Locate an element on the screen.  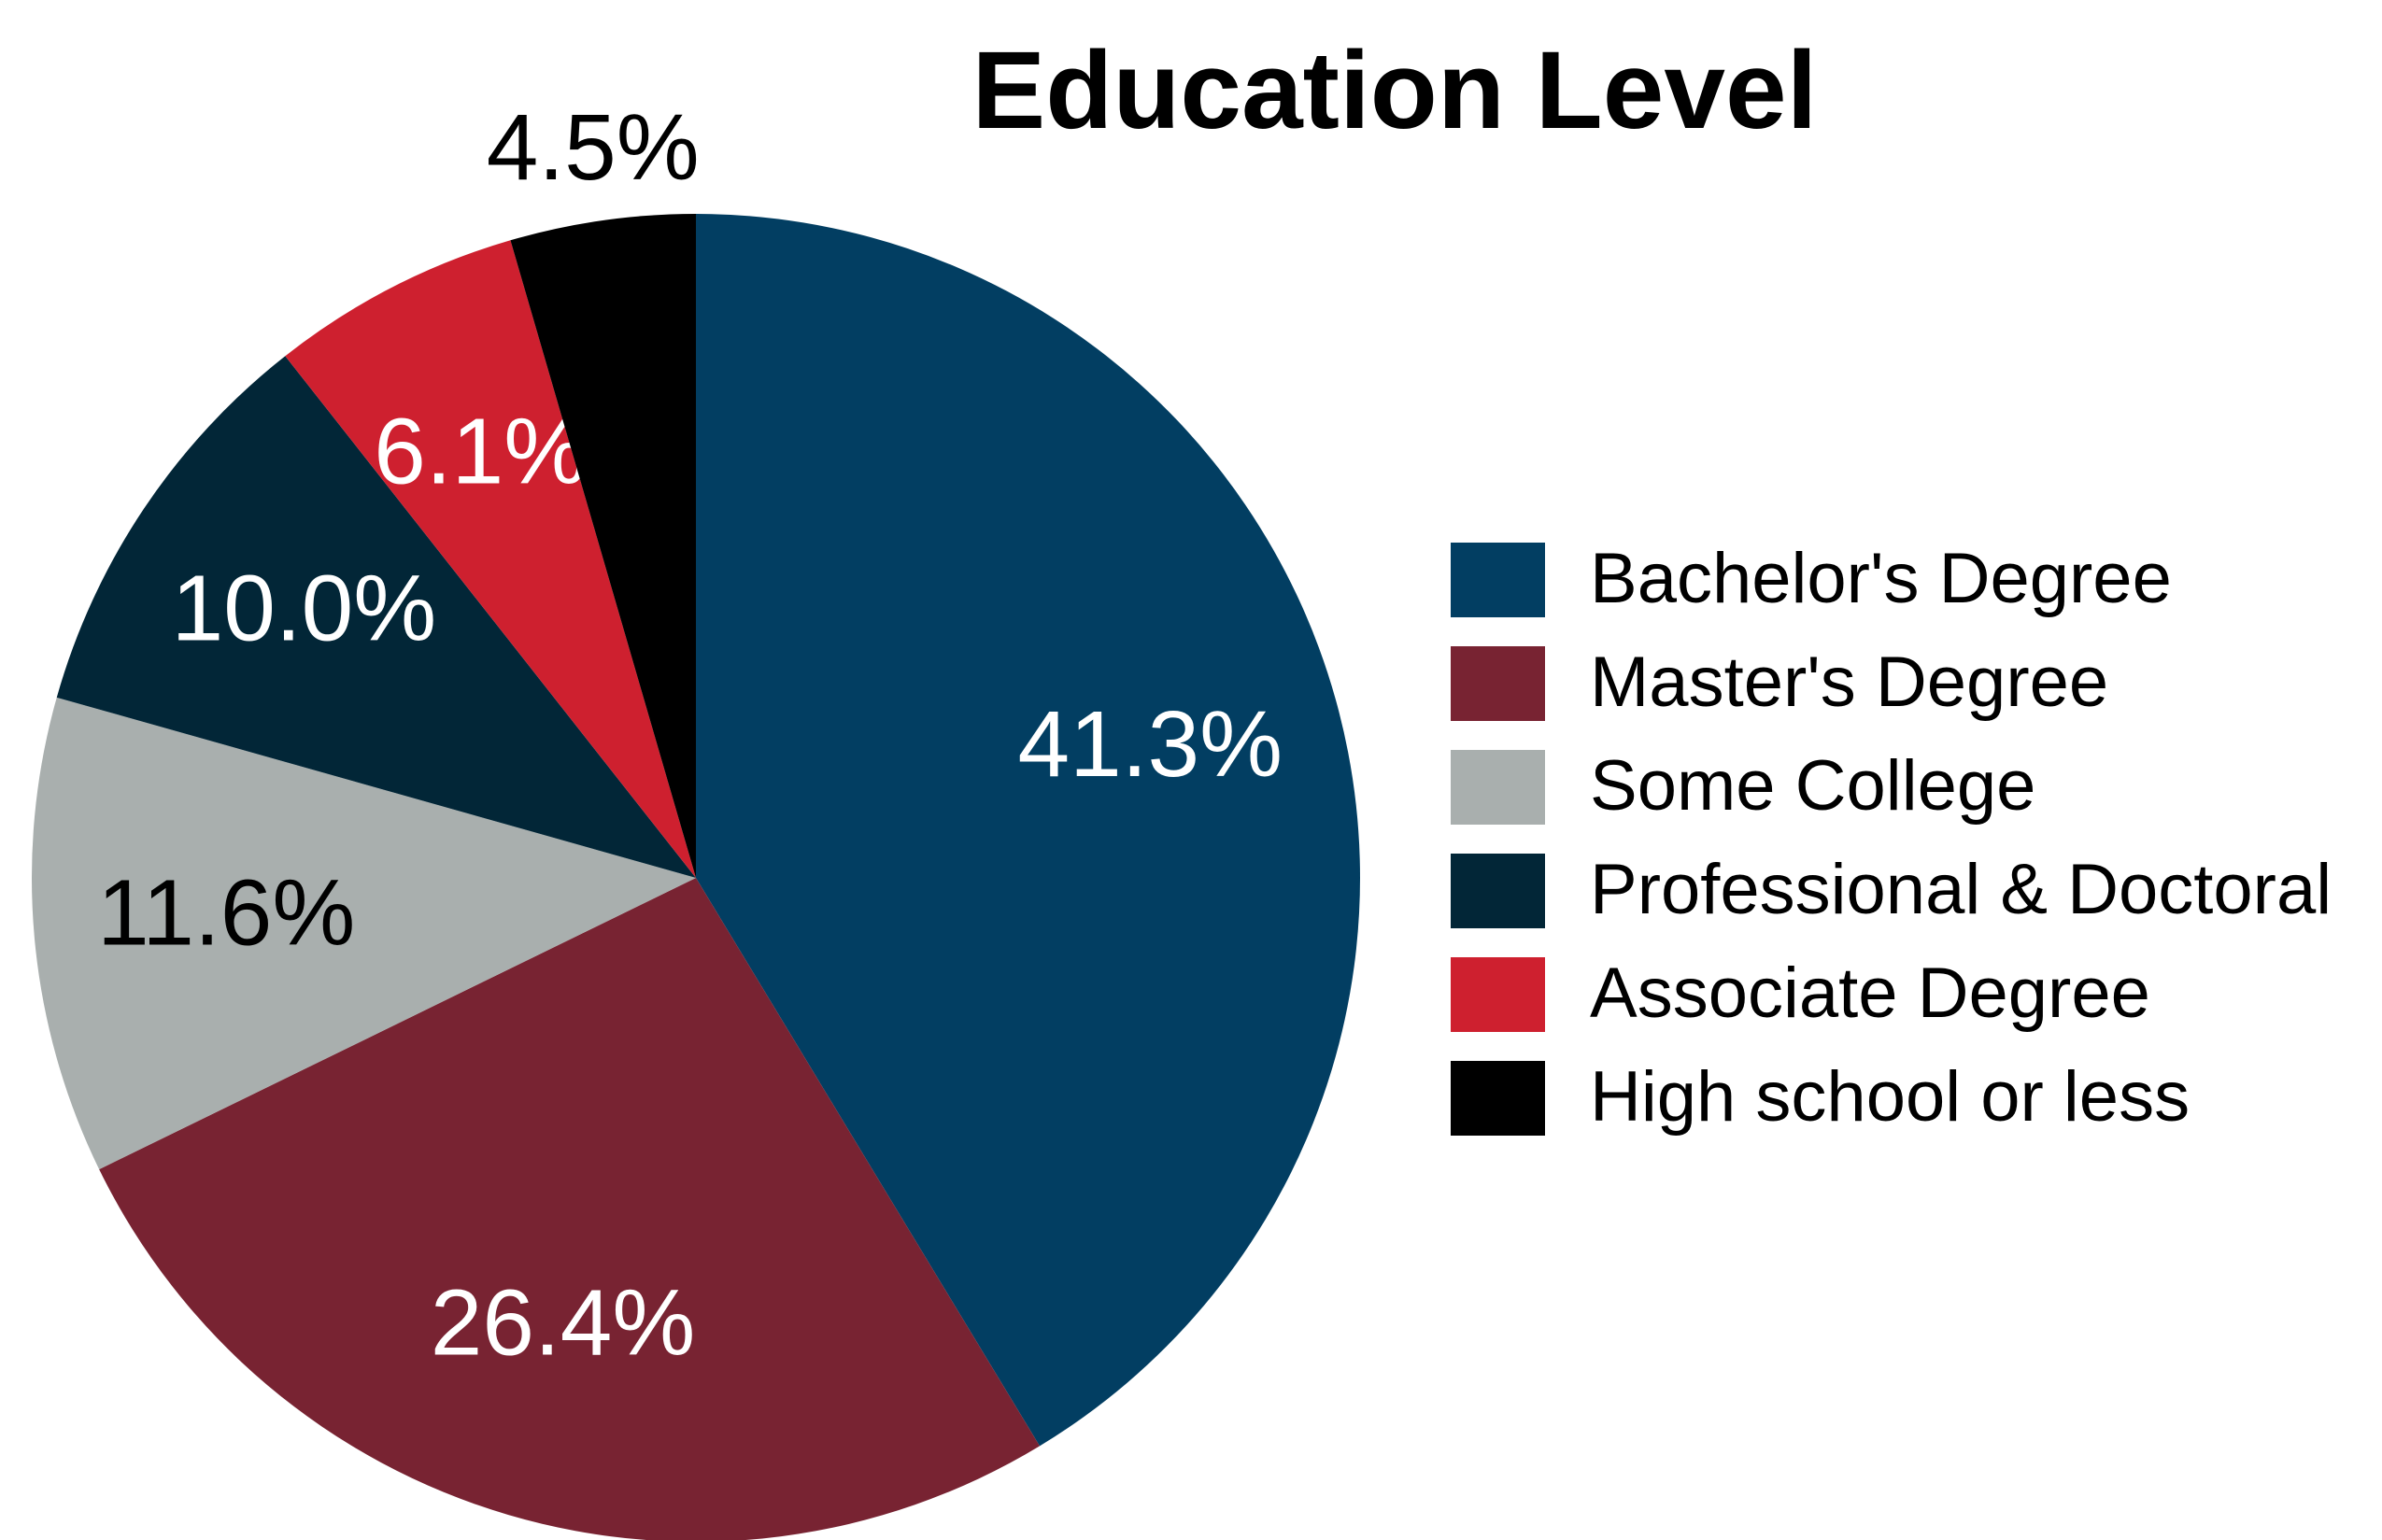
slice-label: 10.0% is located at coordinates (304, 609).